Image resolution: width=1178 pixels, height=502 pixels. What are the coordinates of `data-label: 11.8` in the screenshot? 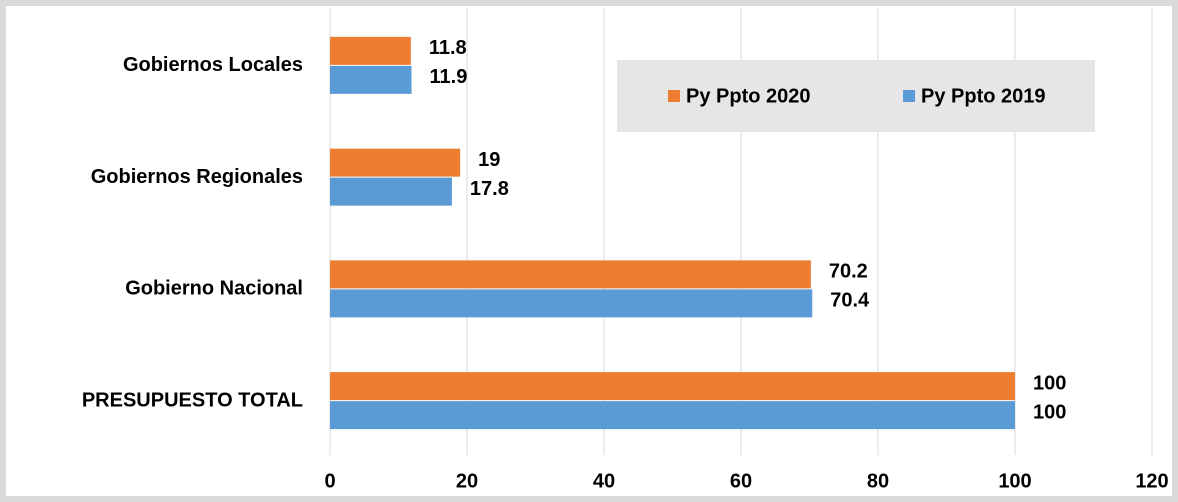 It's located at (448, 48).